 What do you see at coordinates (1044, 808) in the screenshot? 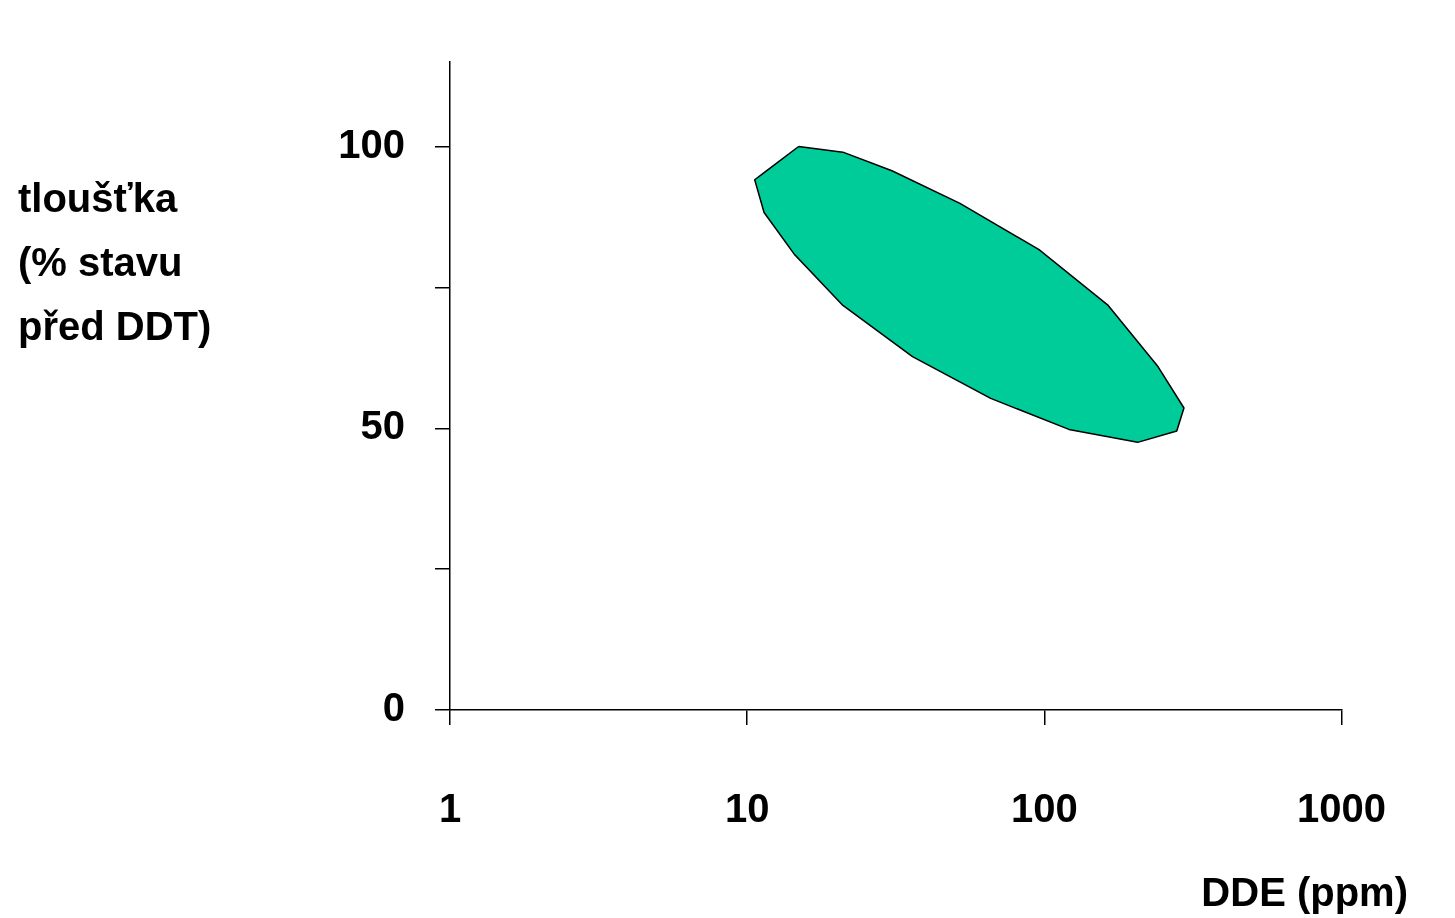
I see `x-tick-label: 100` at bounding box center [1044, 808].